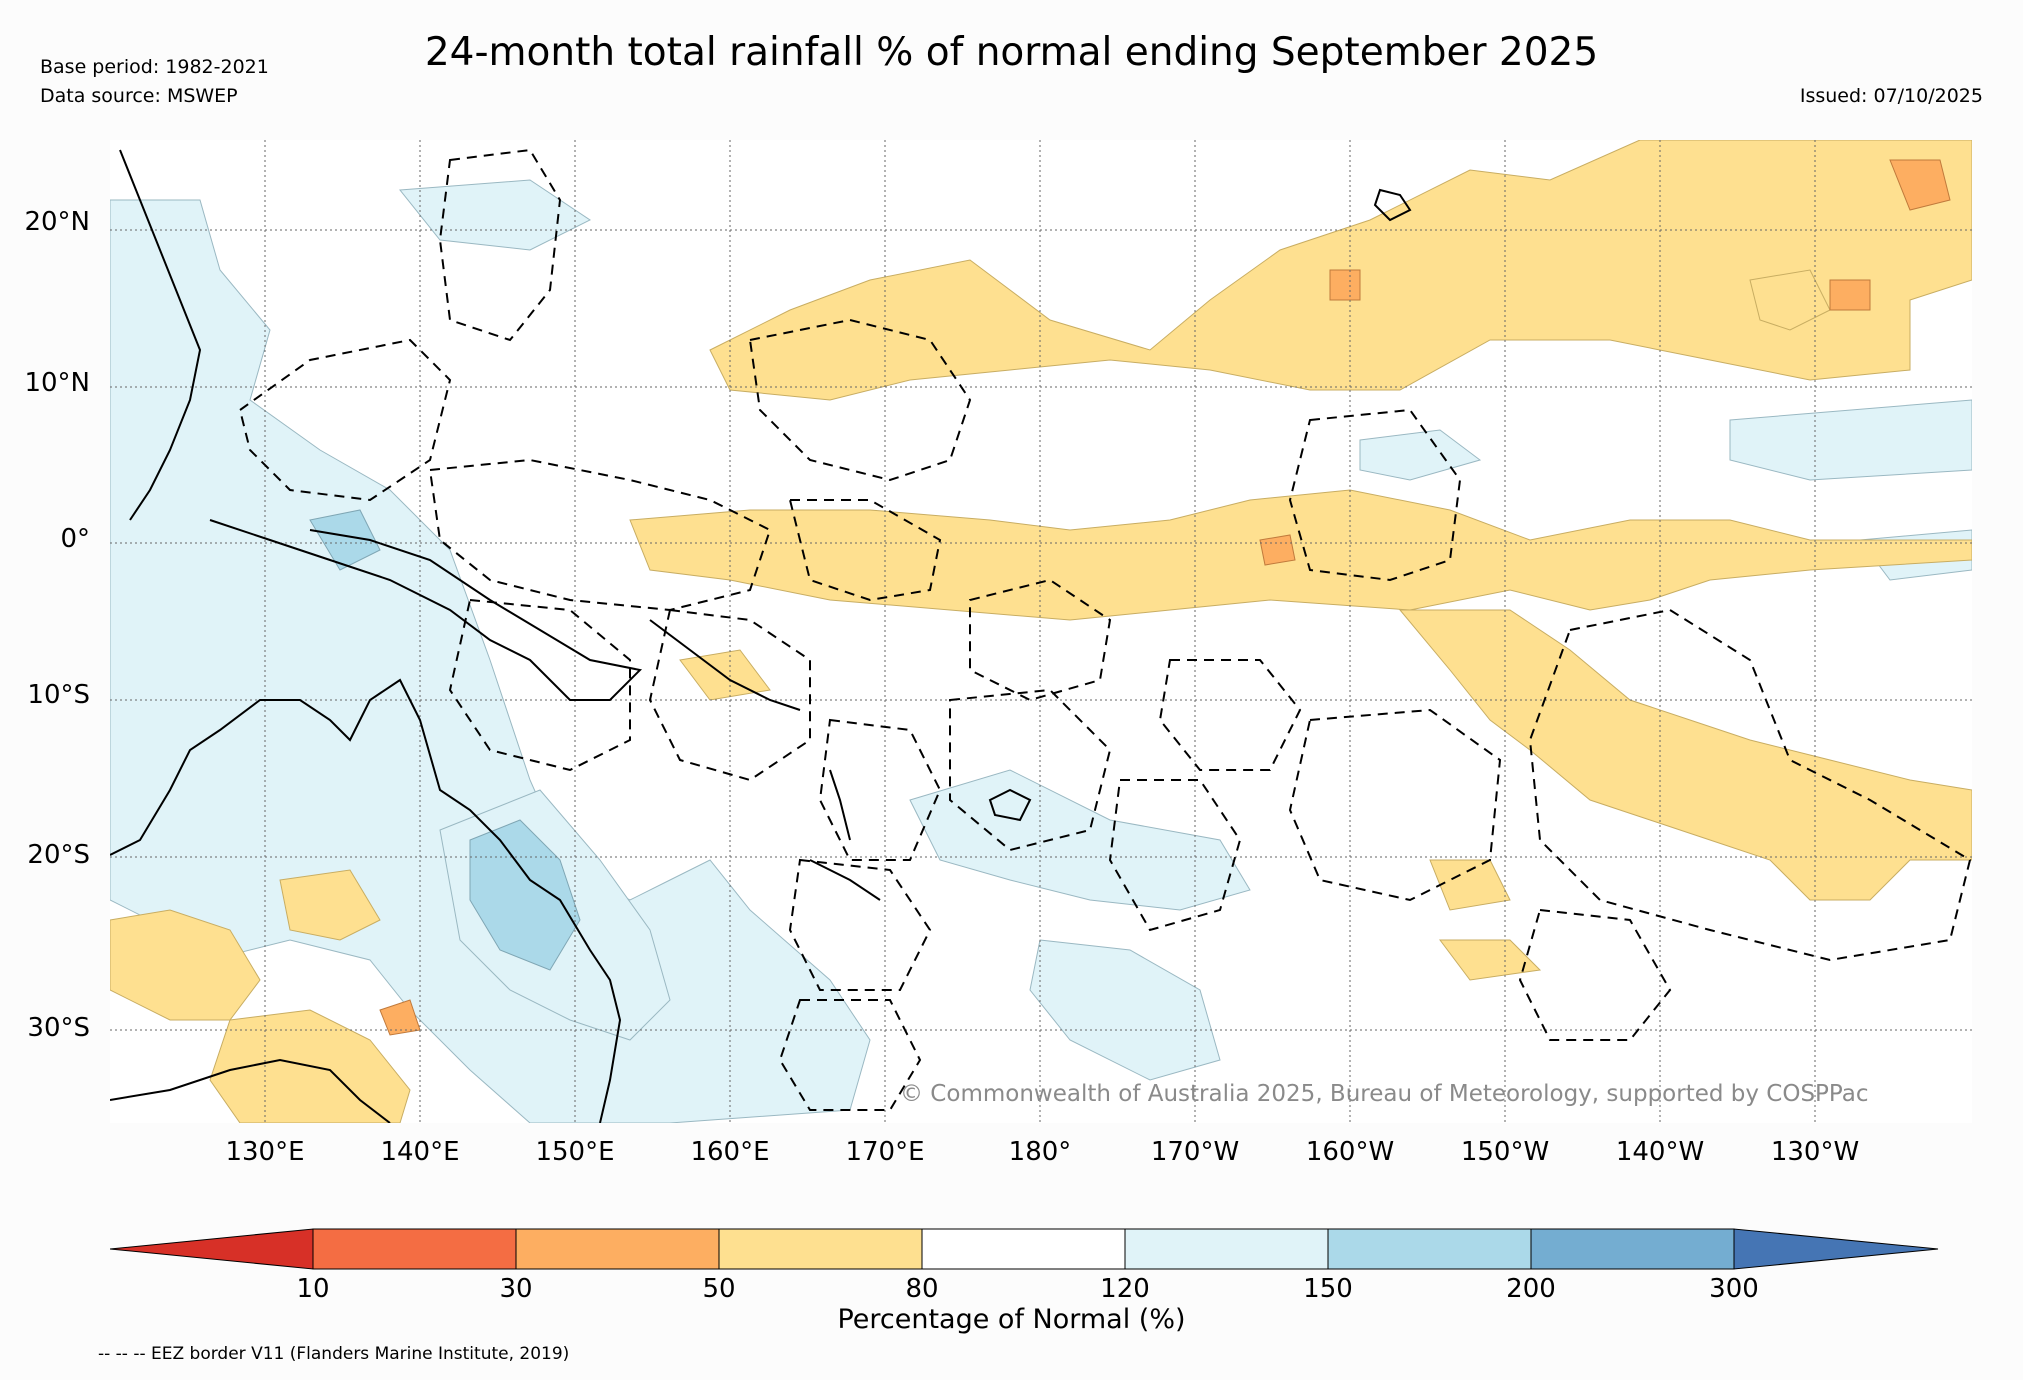 This screenshot has height=1380, width=2023. I want to click on eez-pitcairn-south, so click(1595, 974).